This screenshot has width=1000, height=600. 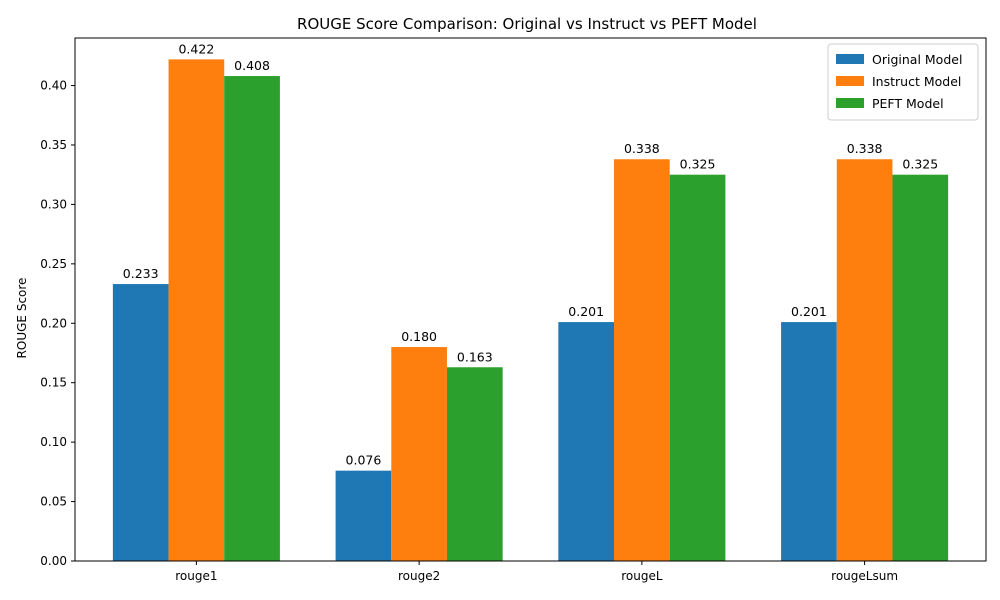 I want to click on bar-original-model-rougeLsum, so click(x=809, y=441).